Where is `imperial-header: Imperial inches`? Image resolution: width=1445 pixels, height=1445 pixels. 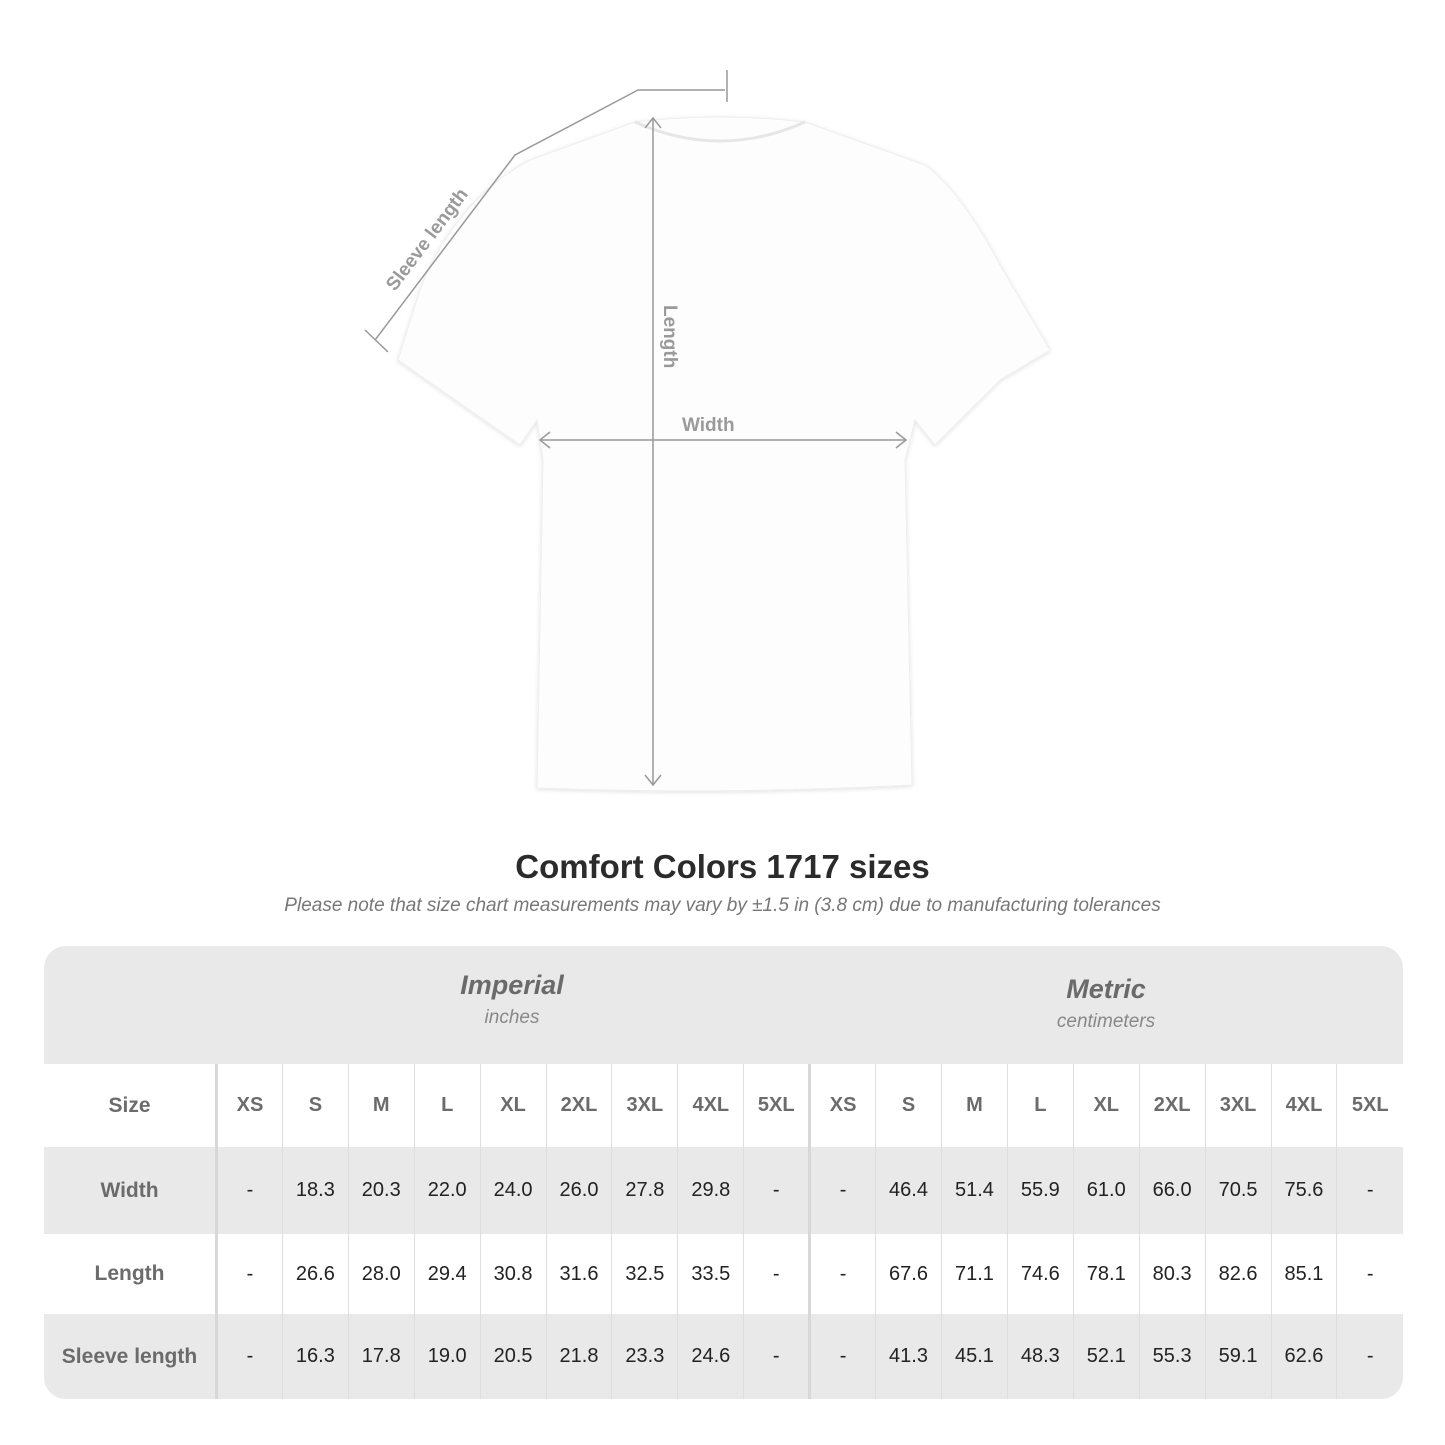
imperial-header: Imperial inches is located at coordinates (512, 1005).